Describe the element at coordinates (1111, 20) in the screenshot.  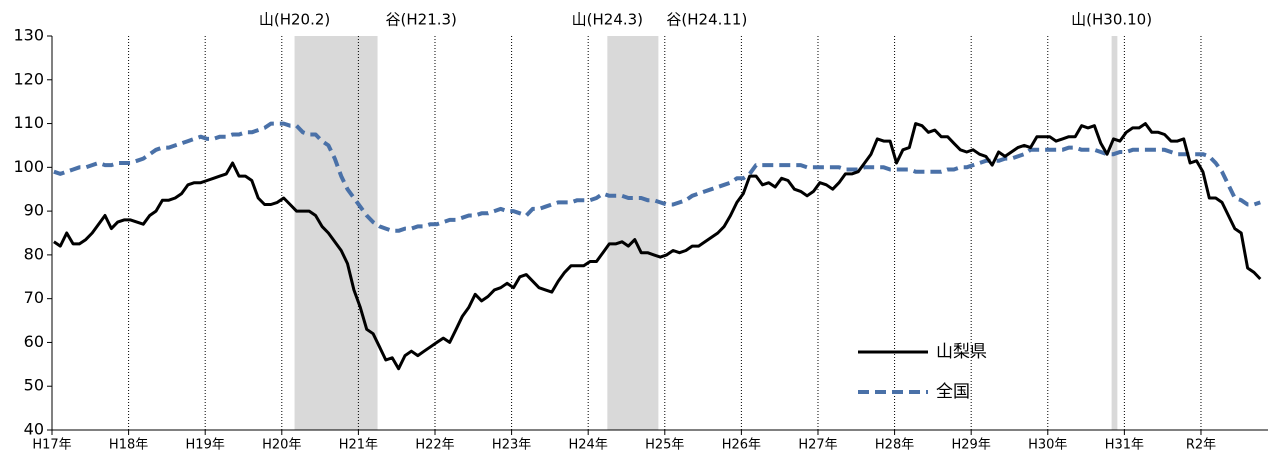
I see `peak-label: 山(H30.10)` at that location.